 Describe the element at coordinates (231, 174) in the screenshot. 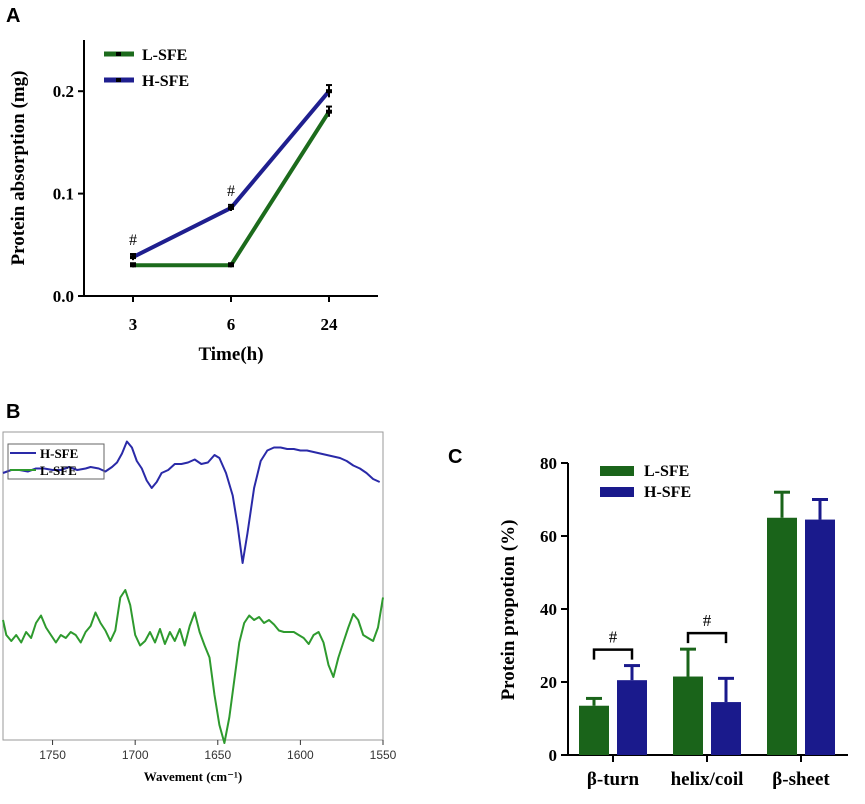

I see `panel-a-series-line-h-sfe` at that location.